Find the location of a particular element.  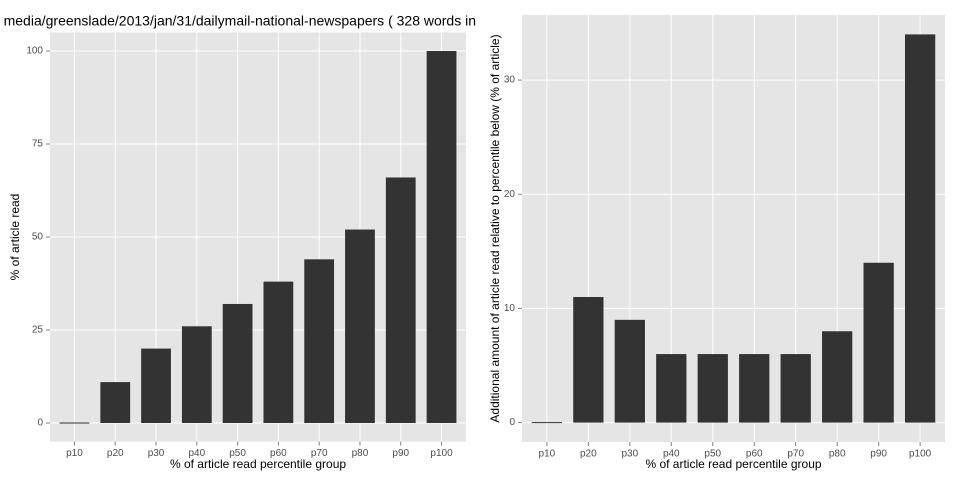

y-tick-label: 25 is located at coordinates (38, 330).